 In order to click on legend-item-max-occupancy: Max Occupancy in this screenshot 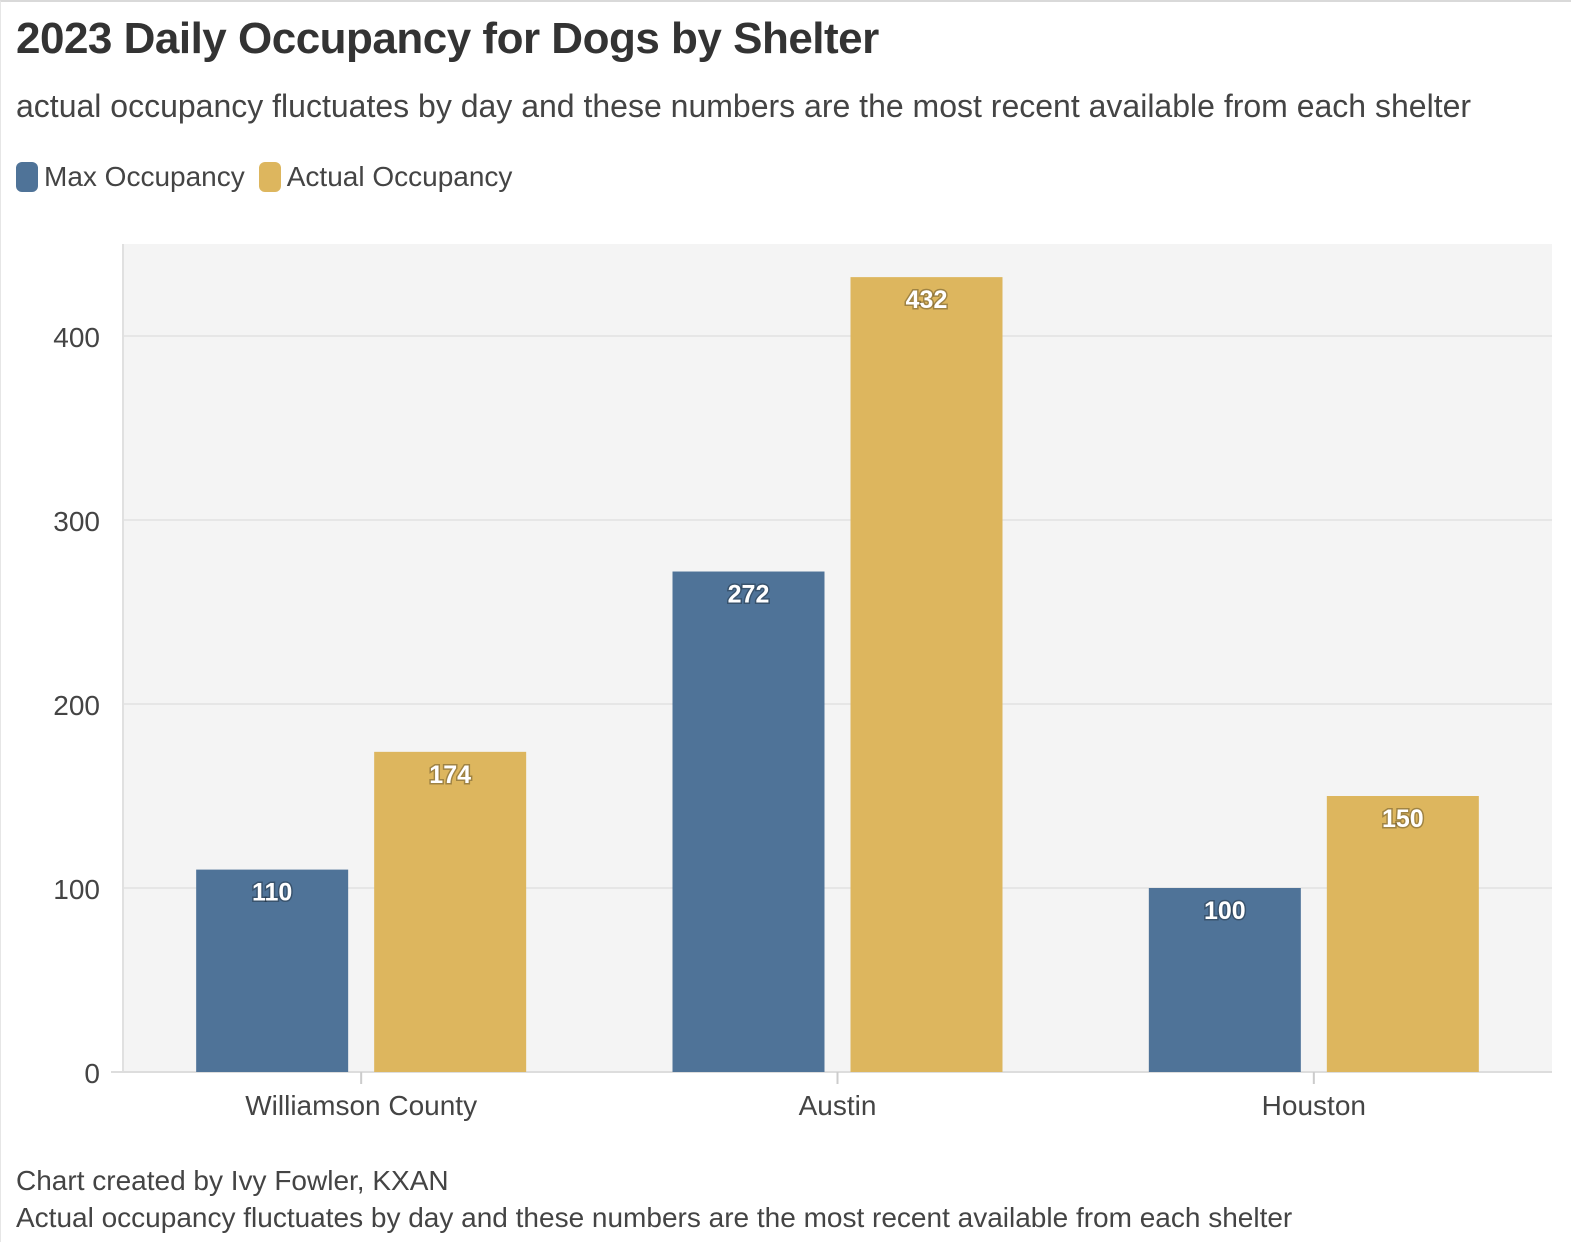, I will do `click(130, 177)`.